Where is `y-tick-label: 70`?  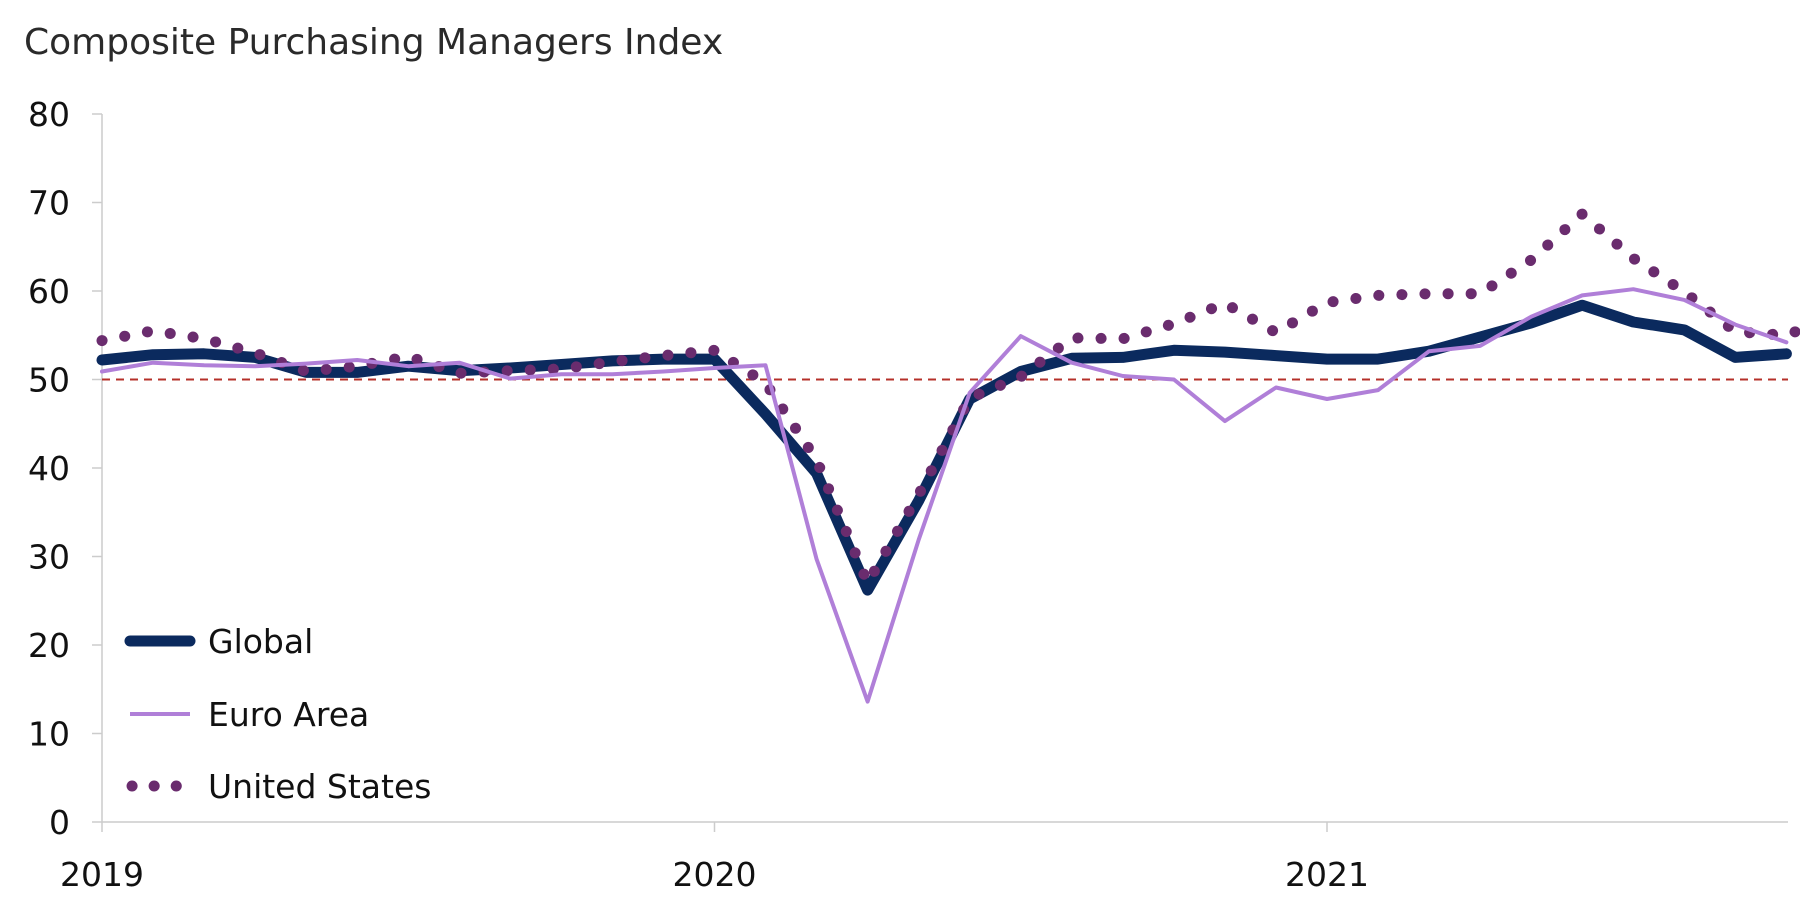
y-tick-label: 70 is located at coordinates (49, 203).